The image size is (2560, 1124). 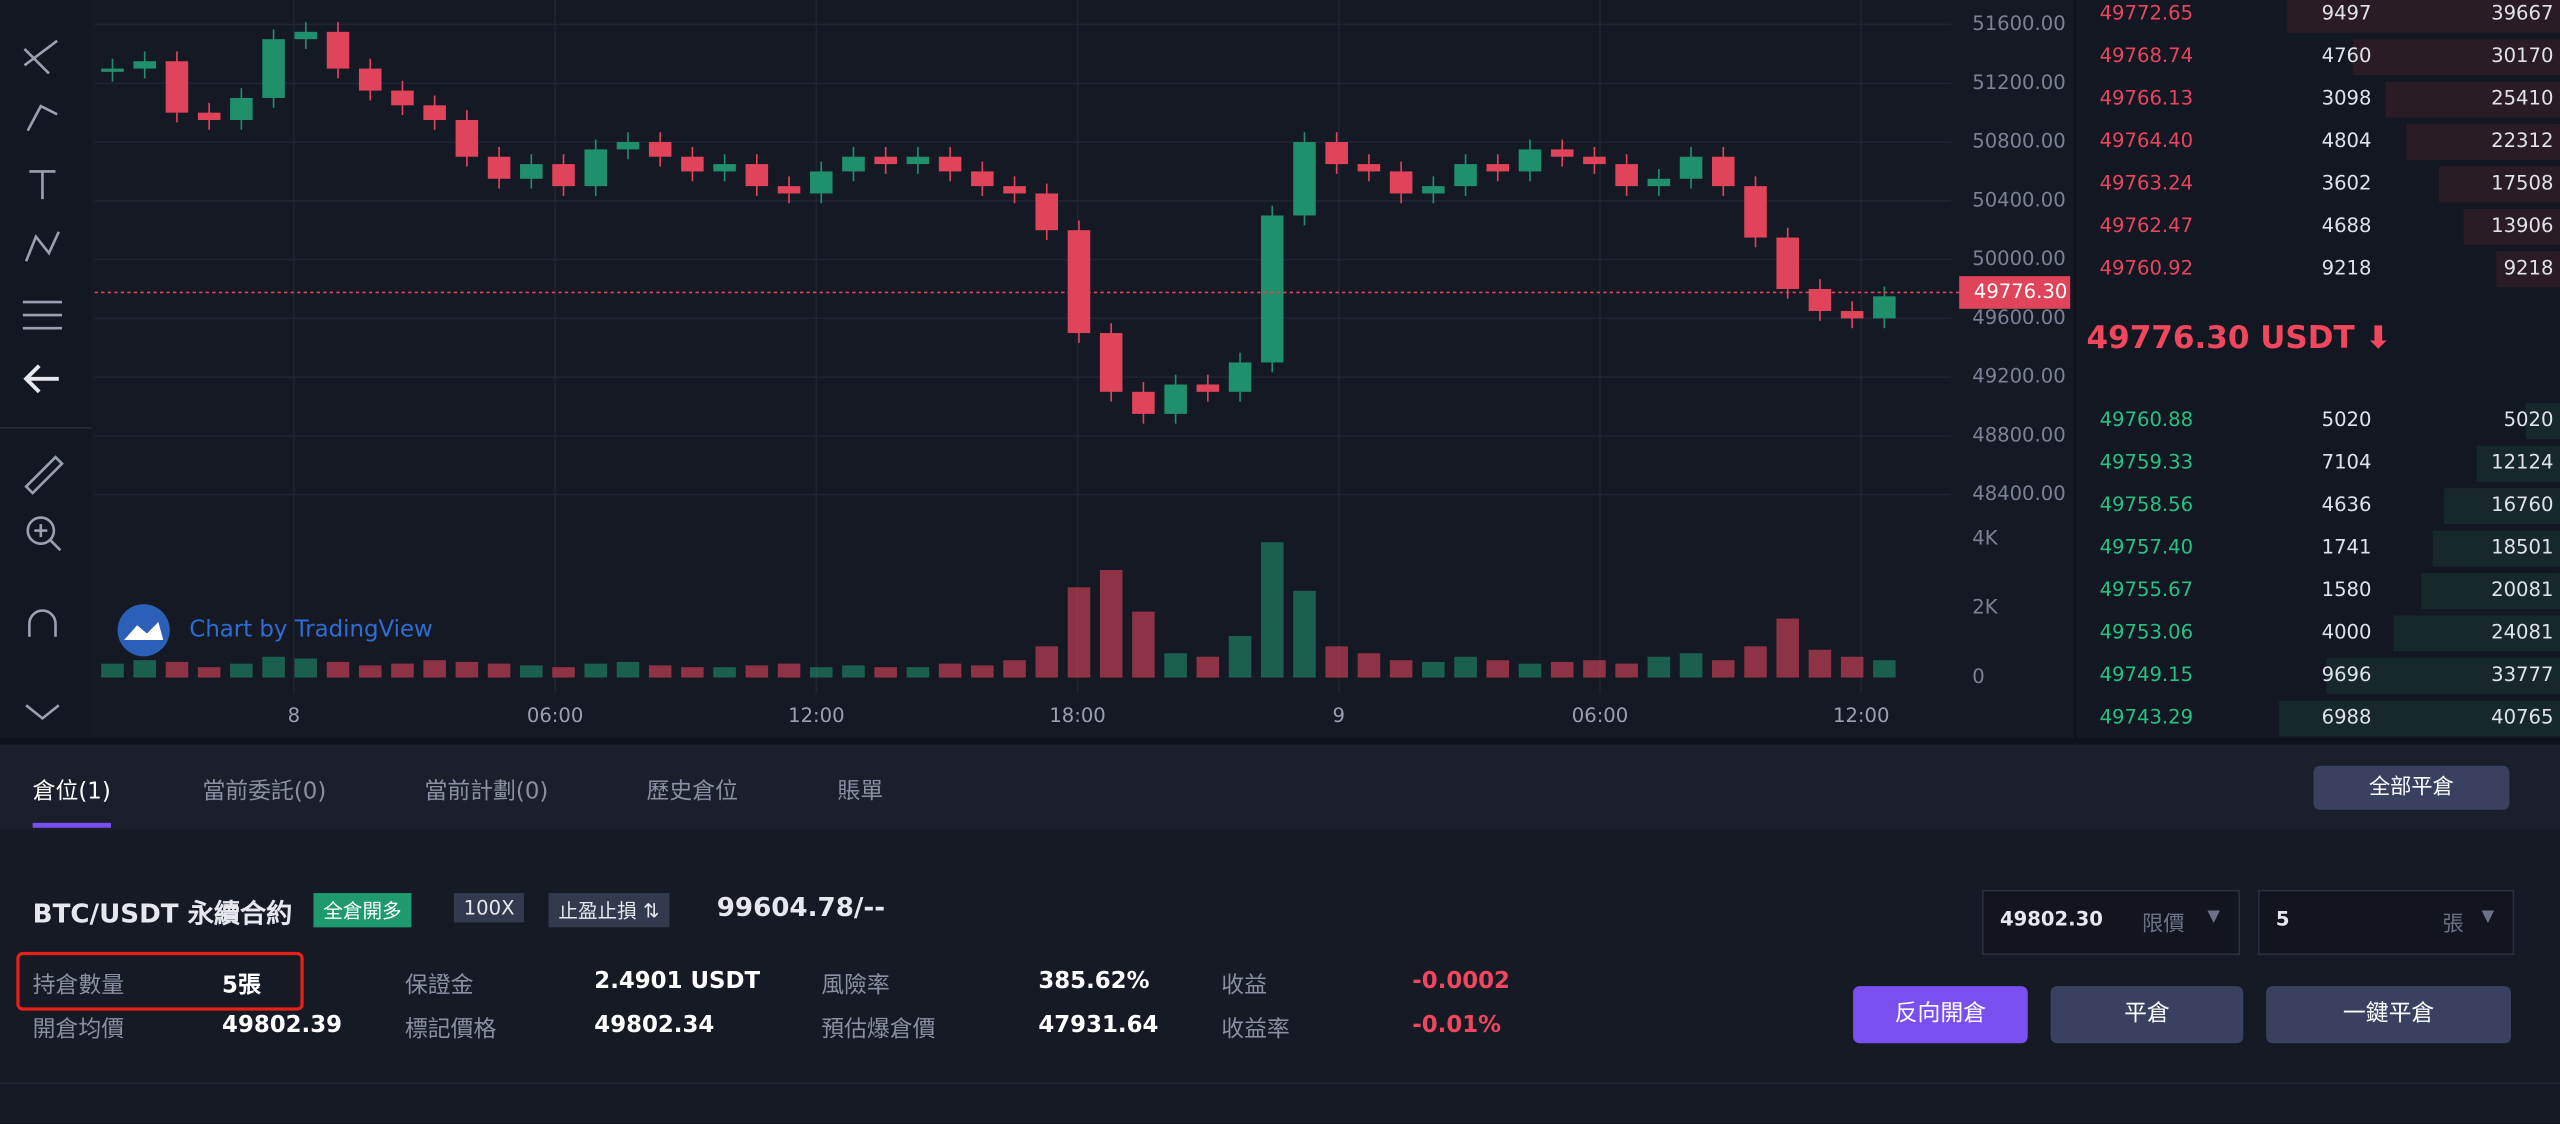 What do you see at coordinates (72, 825) in the screenshot?
I see `tab-underline` at bounding box center [72, 825].